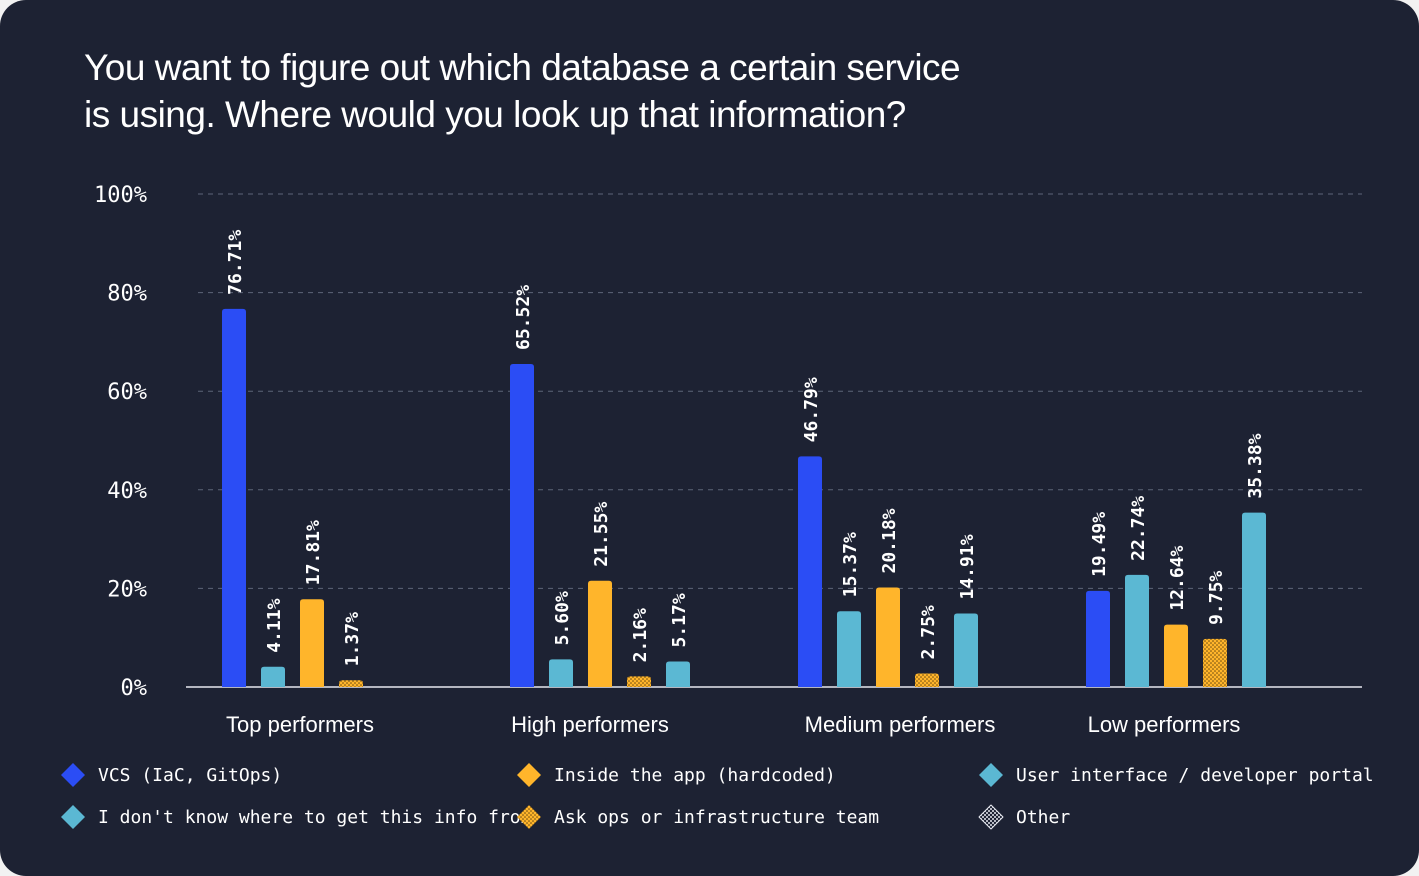 This screenshot has height=876, width=1419. Describe the element at coordinates (127, 589) in the screenshot. I see `y-tick-label: 20%` at that location.